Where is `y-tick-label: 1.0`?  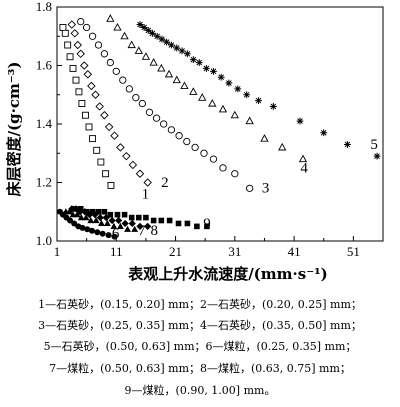 y-tick-label: 1.0 is located at coordinates (44, 240).